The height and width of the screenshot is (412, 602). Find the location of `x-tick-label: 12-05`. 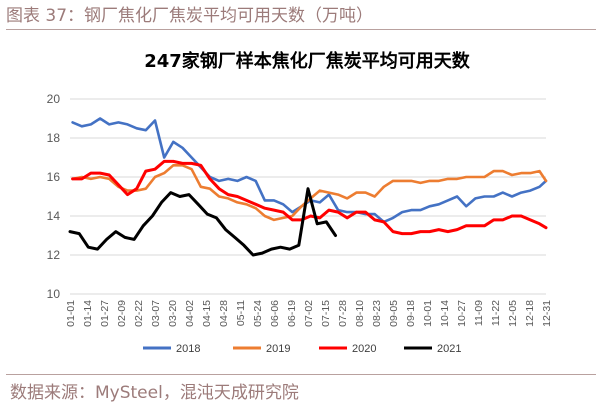

x-tick-label: 12-05 is located at coordinates (513, 313).